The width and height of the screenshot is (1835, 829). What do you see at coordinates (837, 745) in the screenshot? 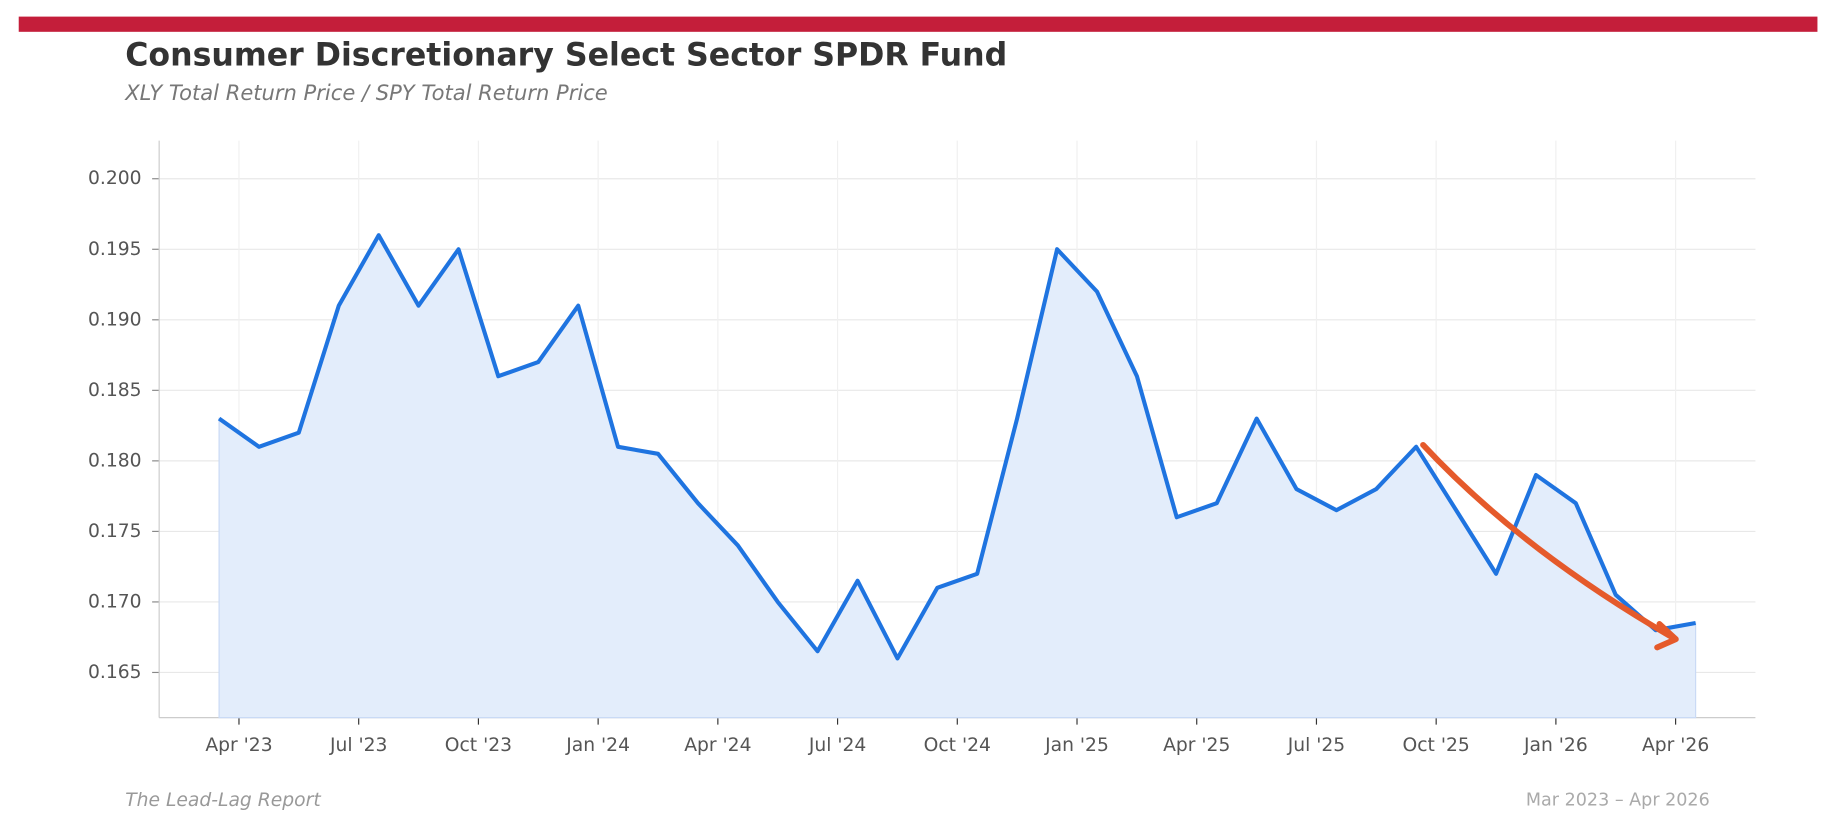
I see `x-tick-label: Jul '24` at bounding box center [837, 745].